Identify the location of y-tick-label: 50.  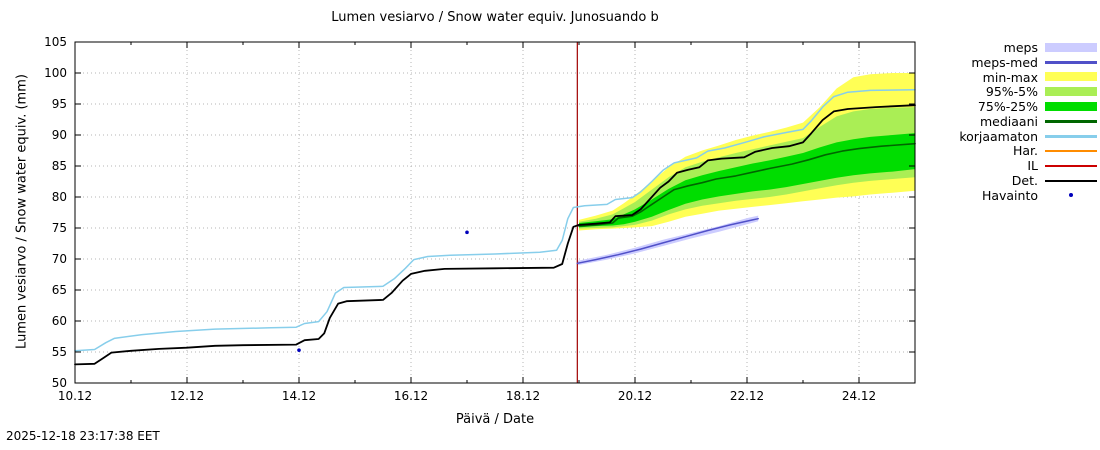
(59, 383).